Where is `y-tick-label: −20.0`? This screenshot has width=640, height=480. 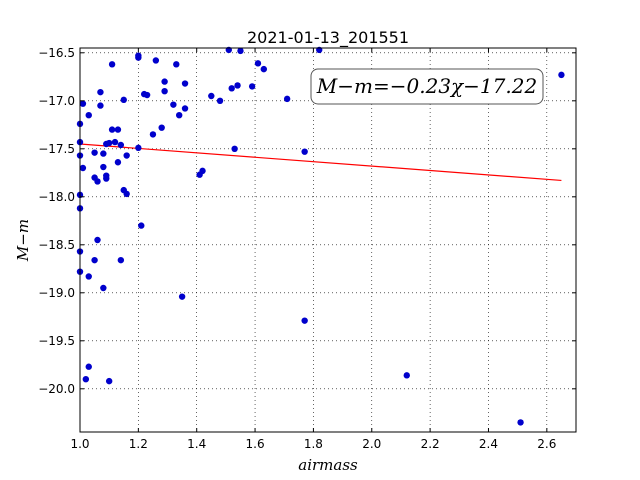
y-tick-label: −20.0 is located at coordinates (56, 389).